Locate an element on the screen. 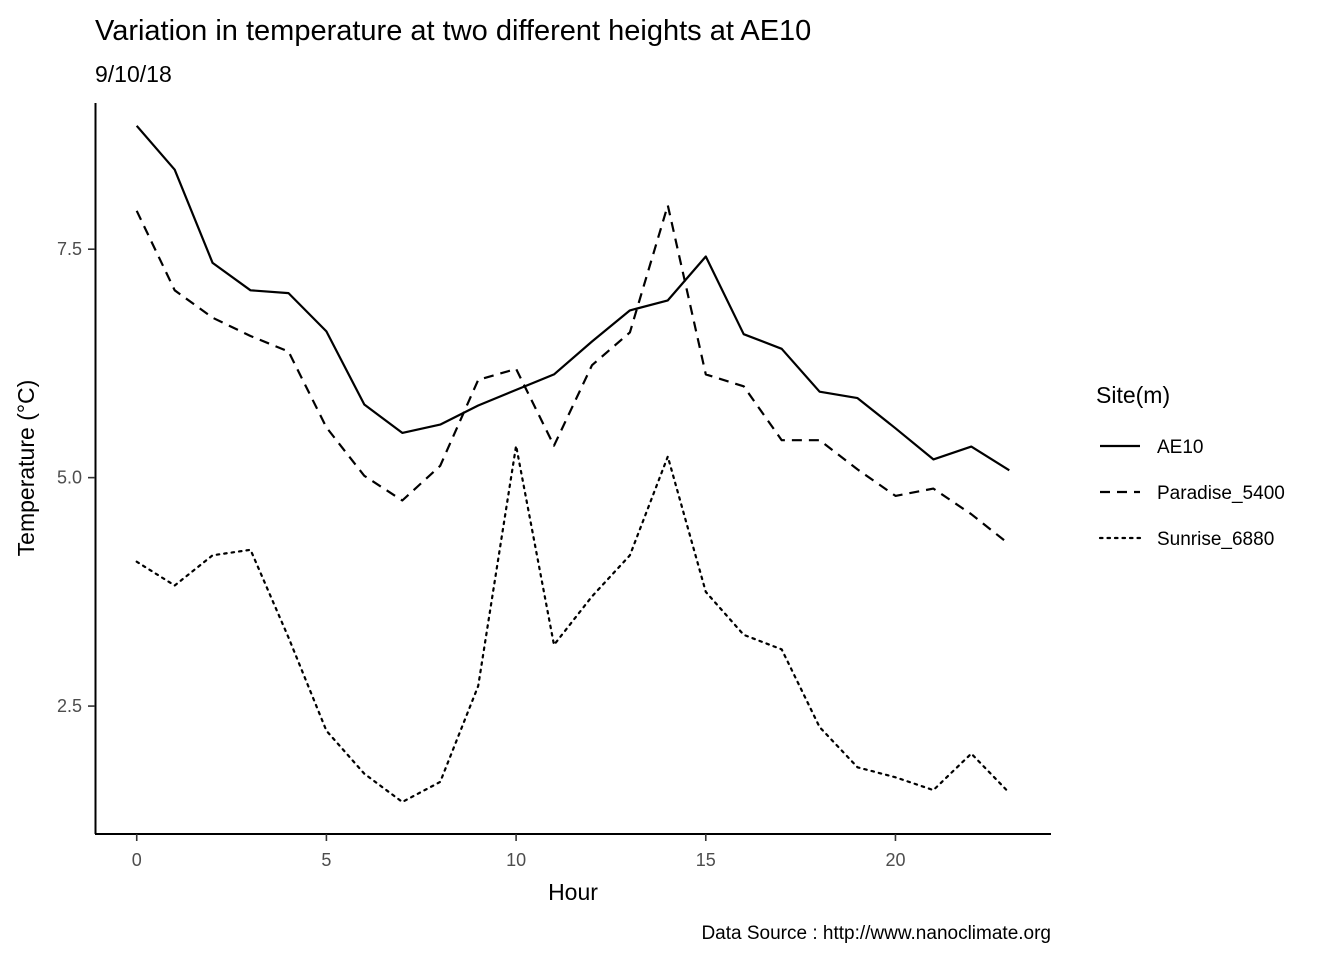  x-axis-ticks: 0 5 10 15 20 is located at coordinates (518, 852).